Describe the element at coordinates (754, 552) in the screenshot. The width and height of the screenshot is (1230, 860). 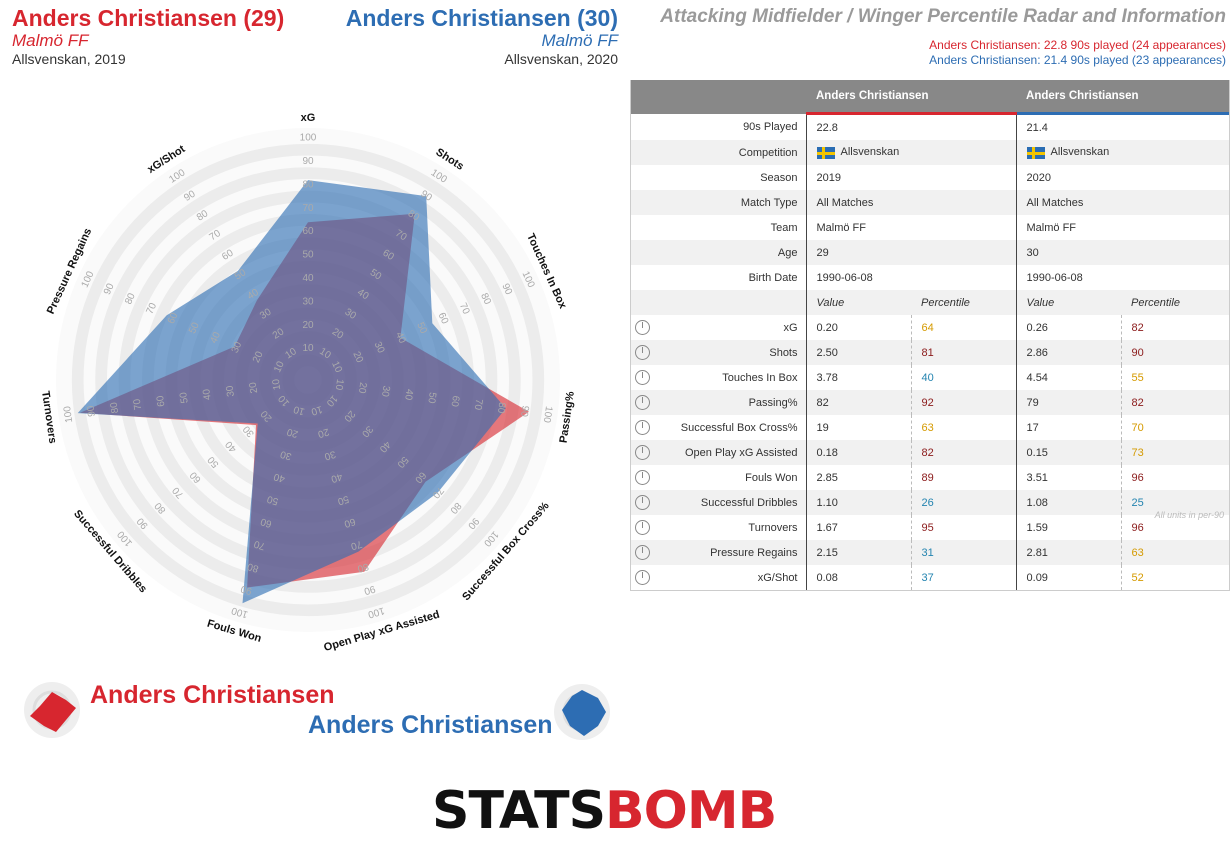
I see `metric-label: Pressure Regains` at that location.